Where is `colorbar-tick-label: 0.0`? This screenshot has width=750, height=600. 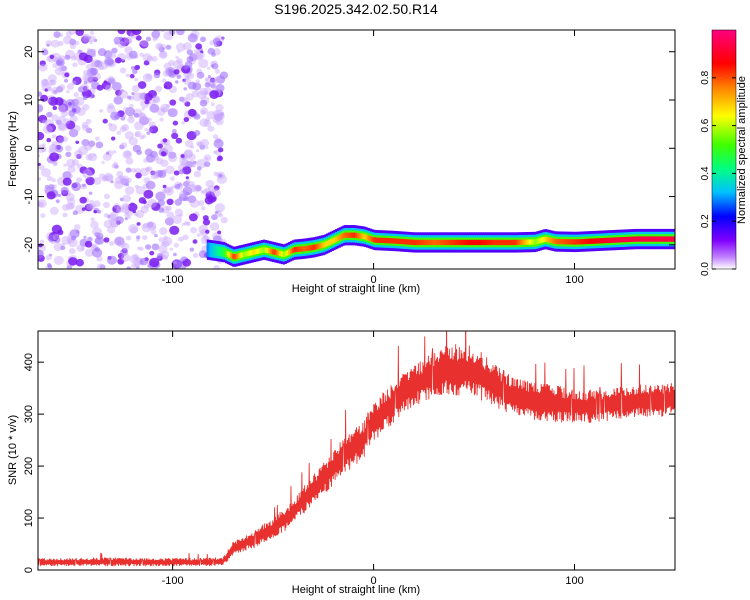
colorbar-tick-label: 0.0 is located at coordinates (705, 269).